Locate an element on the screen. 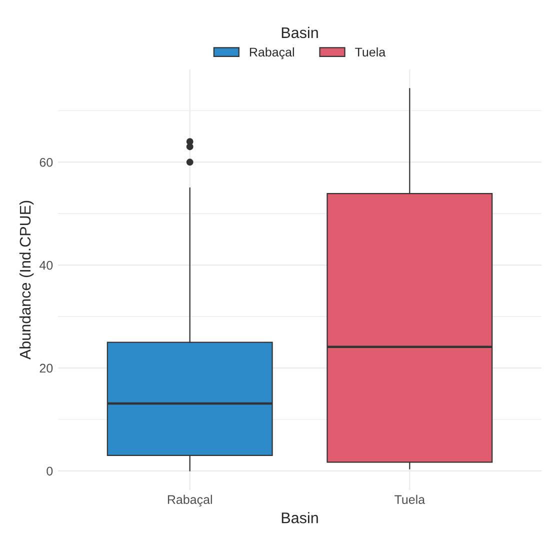  x-axis-title: Basin is located at coordinates (300, 518).